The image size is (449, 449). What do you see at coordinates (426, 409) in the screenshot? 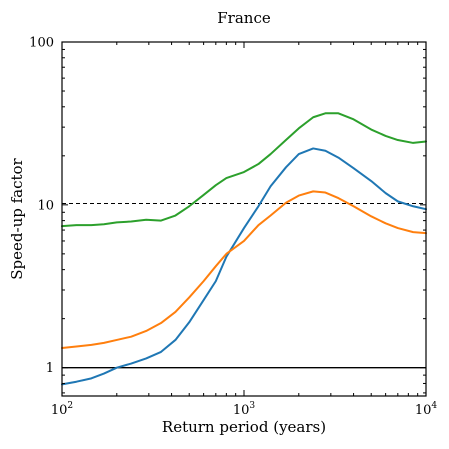
I see `x-tick-label: 10⁴` at bounding box center [426, 409].